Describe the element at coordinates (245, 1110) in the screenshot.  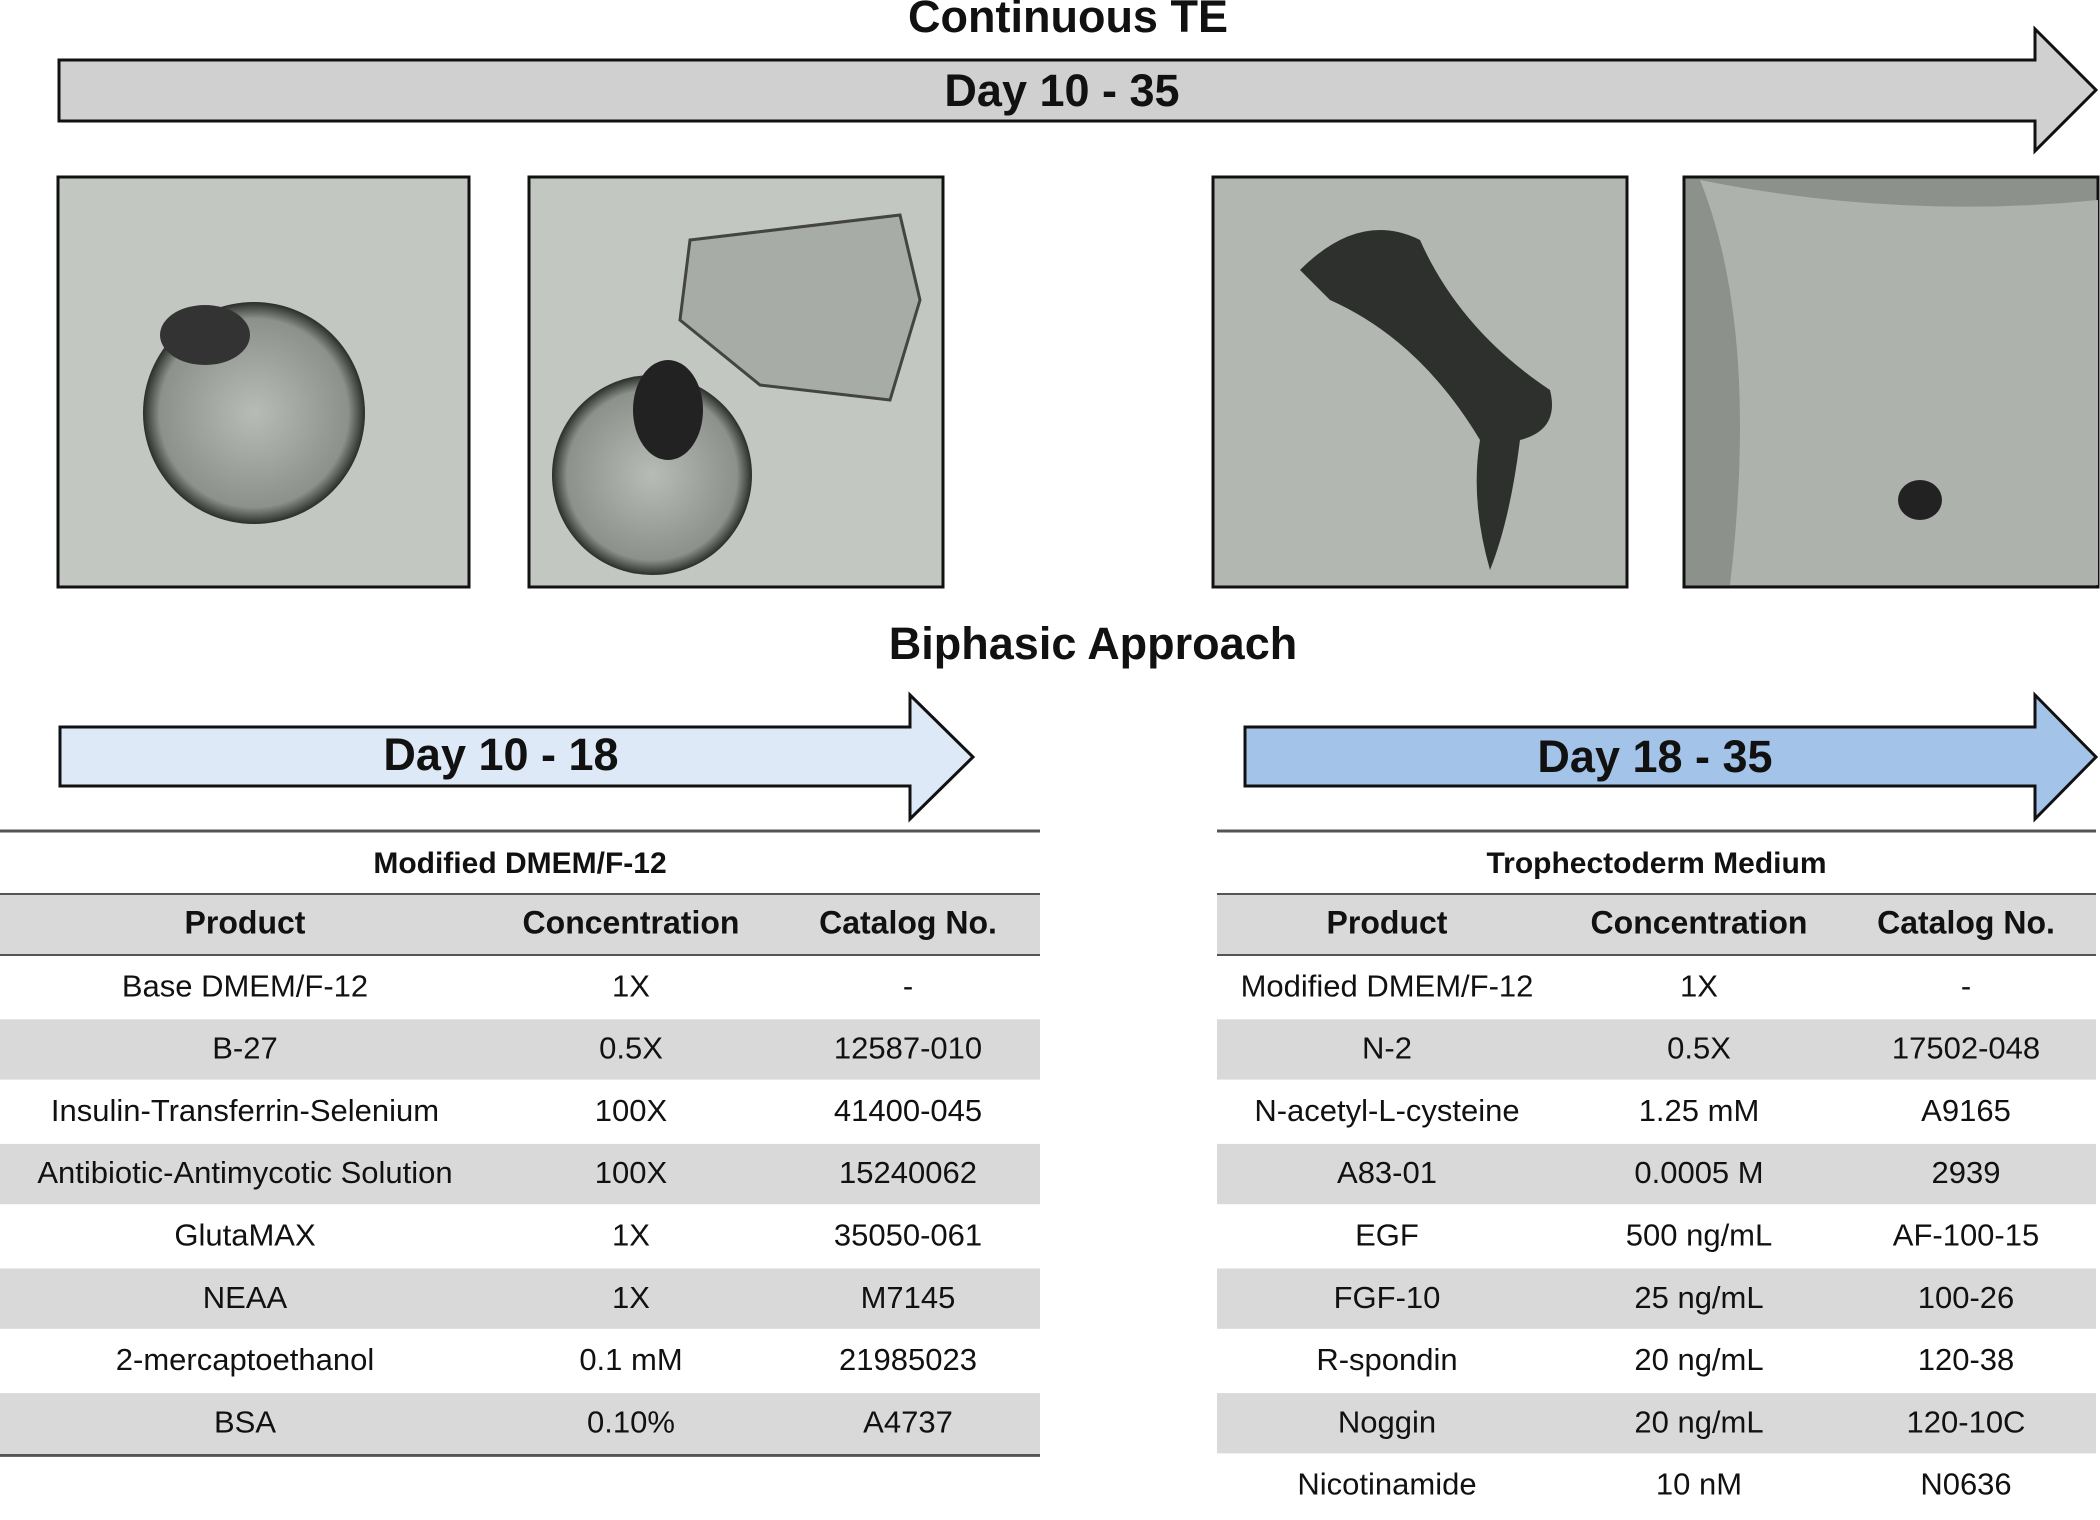
I see `table-cell: Insulin-Transferrin-Selenium` at that location.